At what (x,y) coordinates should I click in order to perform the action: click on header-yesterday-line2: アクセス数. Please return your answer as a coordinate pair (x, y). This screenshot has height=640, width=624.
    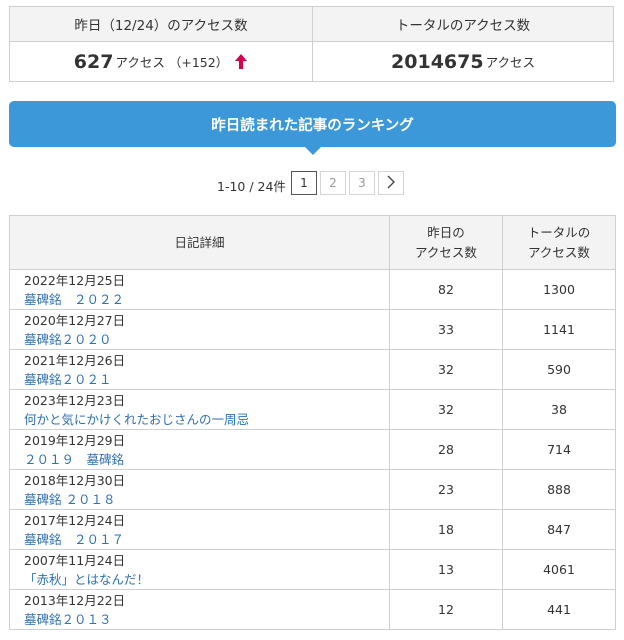
    Looking at the image, I should click on (446, 252).